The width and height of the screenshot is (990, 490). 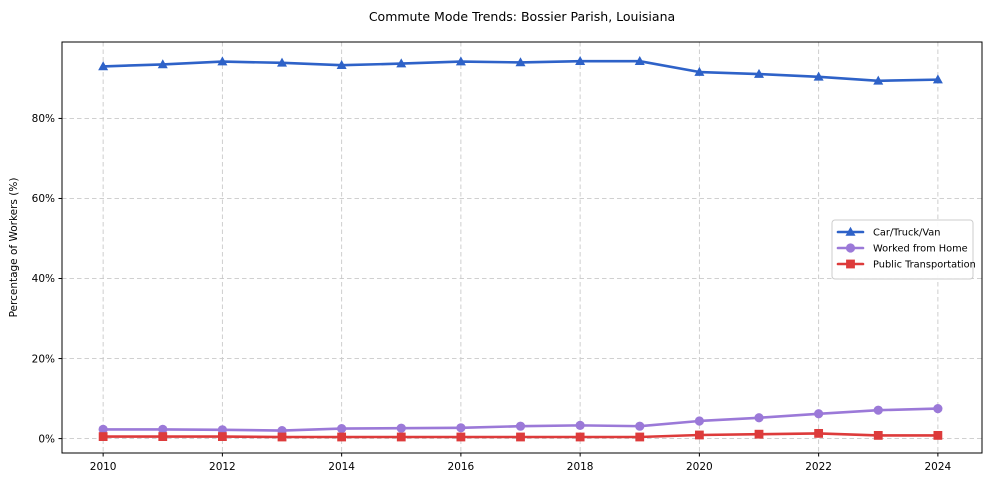 I want to click on y-tick-label: 60%, so click(x=43, y=199).